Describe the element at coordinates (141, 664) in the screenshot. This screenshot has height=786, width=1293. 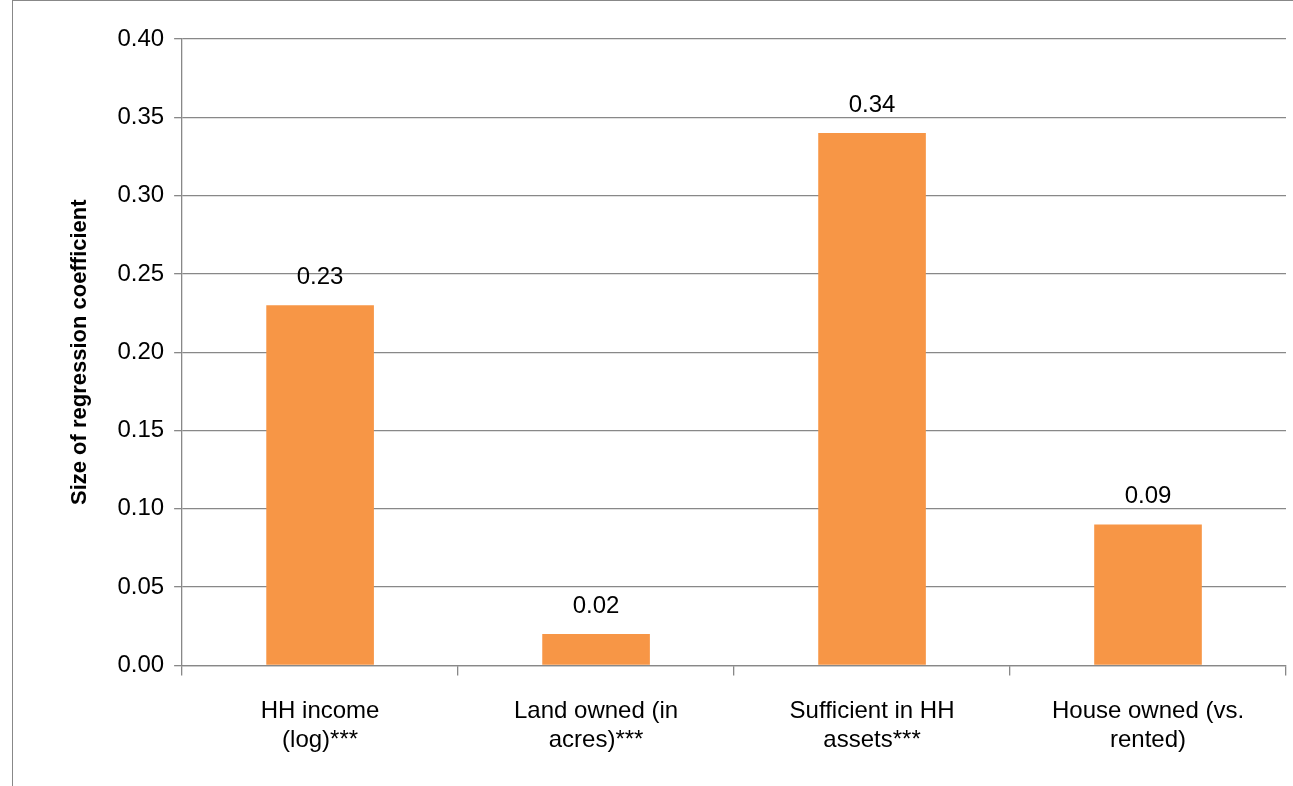
I see `y-tick-label: 0.00` at that location.